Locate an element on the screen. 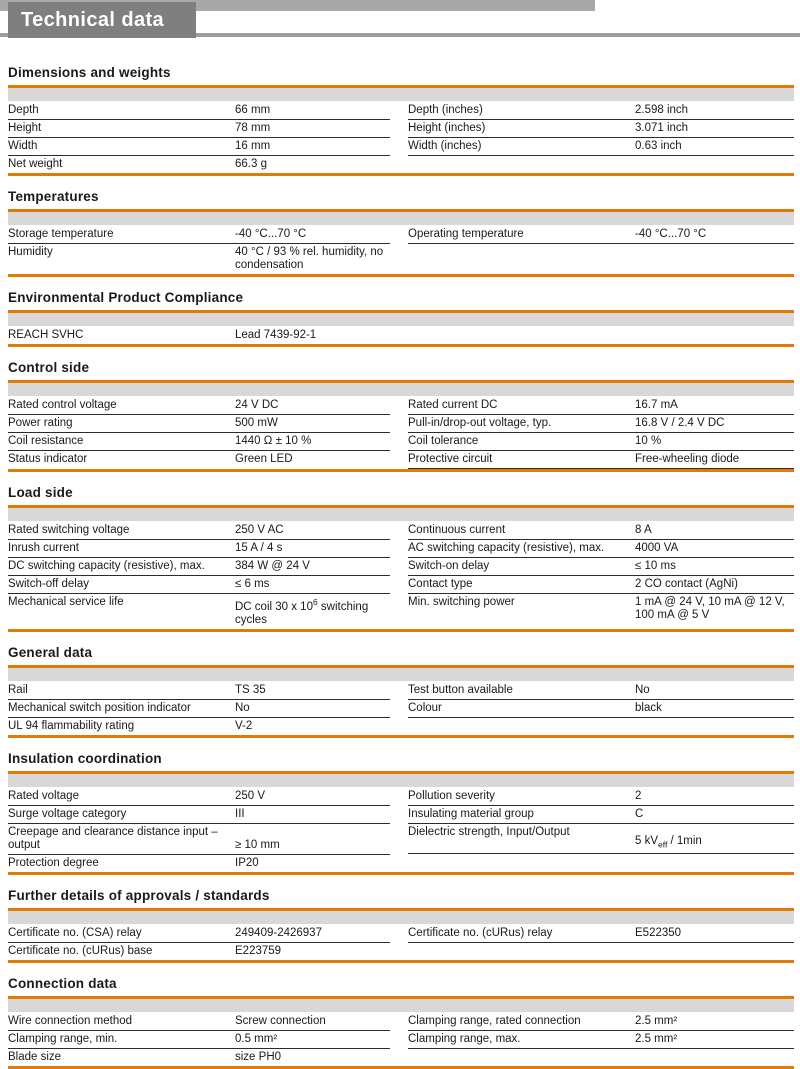 Image resolution: width=800 pixels, height=1069 pixels. table-column-left: REACH SVHC Lead 7439-92-1 is located at coordinates (199, 335).